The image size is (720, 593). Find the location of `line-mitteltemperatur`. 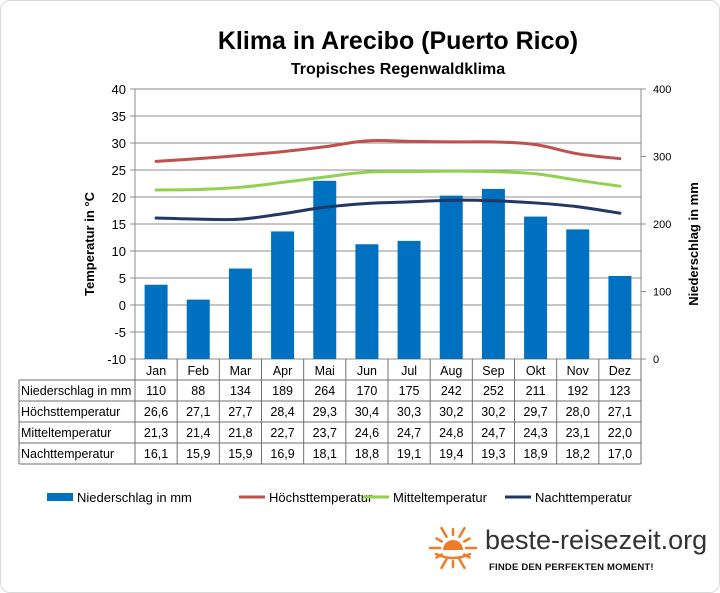

line-mitteltemperatur is located at coordinates (388, 180).